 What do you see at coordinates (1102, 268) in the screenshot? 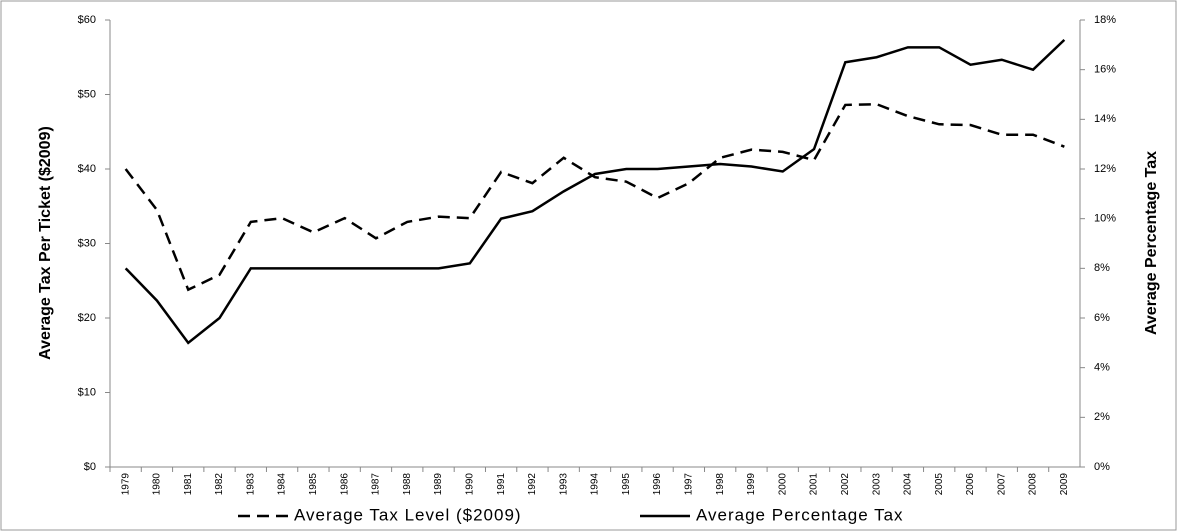
I see `y2-tick-label: 8%` at bounding box center [1102, 268].